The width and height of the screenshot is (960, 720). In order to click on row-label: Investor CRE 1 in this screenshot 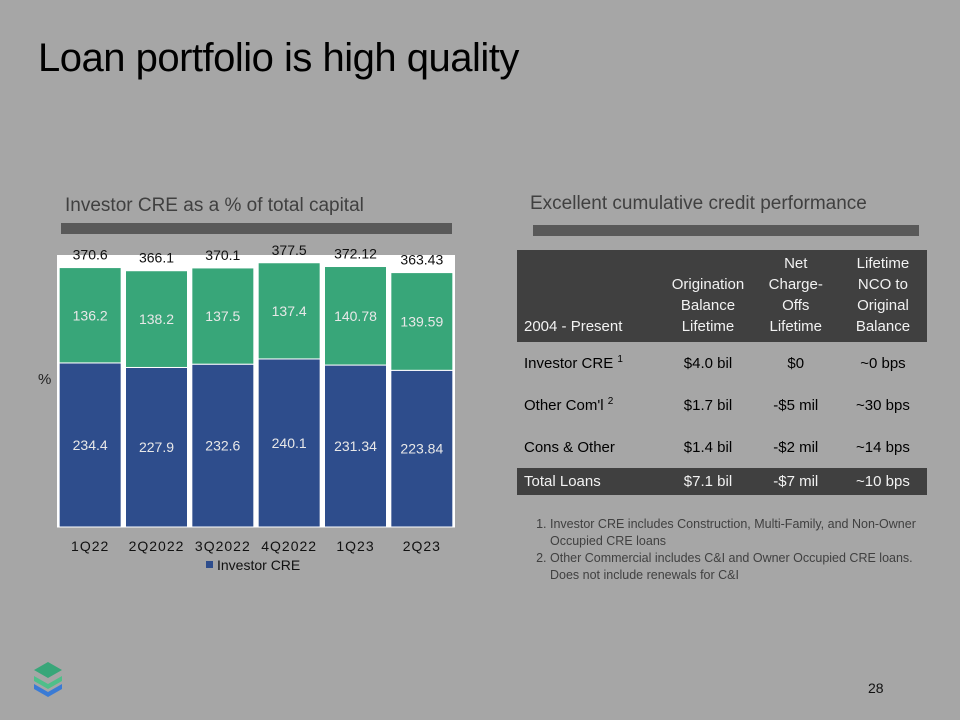, I will do `click(573, 363)`.